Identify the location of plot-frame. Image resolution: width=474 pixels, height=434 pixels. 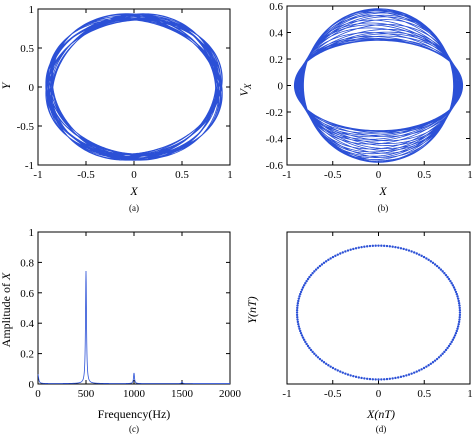
(134, 87).